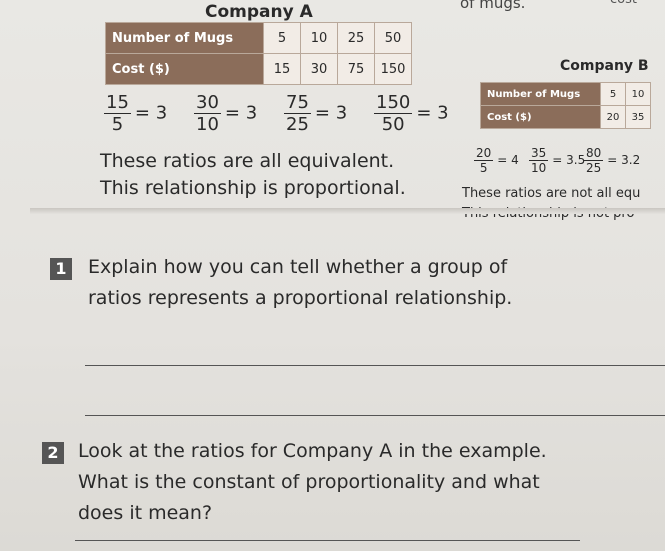 The image size is (665, 551). What do you see at coordinates (576, 160) in the screenshot?
I see `result: 3.5` at bounding box center [576, 160].